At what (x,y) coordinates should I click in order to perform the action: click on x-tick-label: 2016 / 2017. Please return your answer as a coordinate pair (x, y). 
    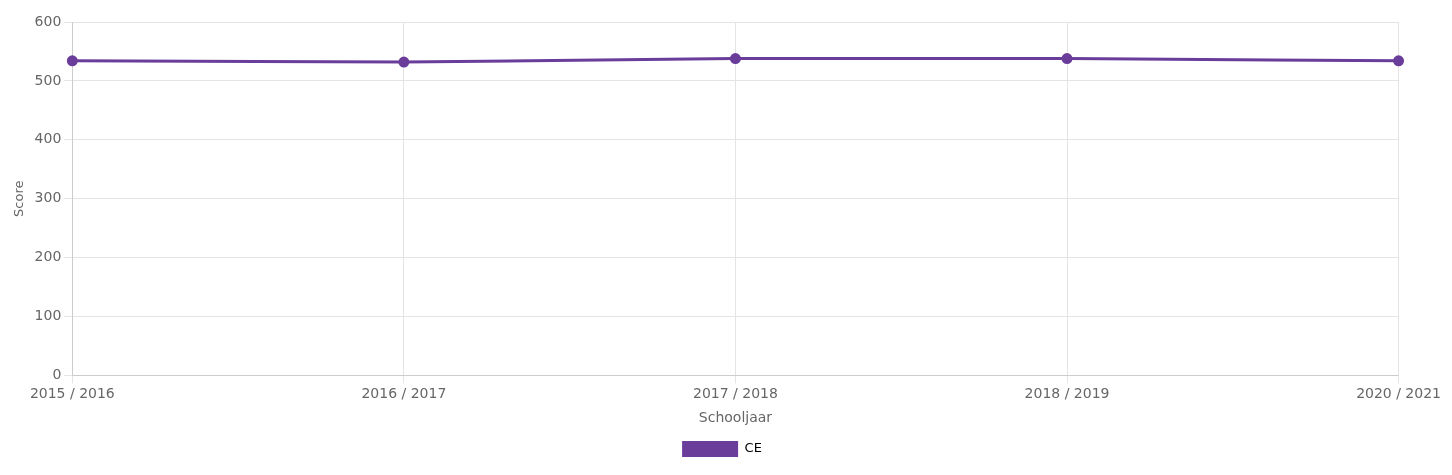
    Looking at the image, I should click on (404, 393).